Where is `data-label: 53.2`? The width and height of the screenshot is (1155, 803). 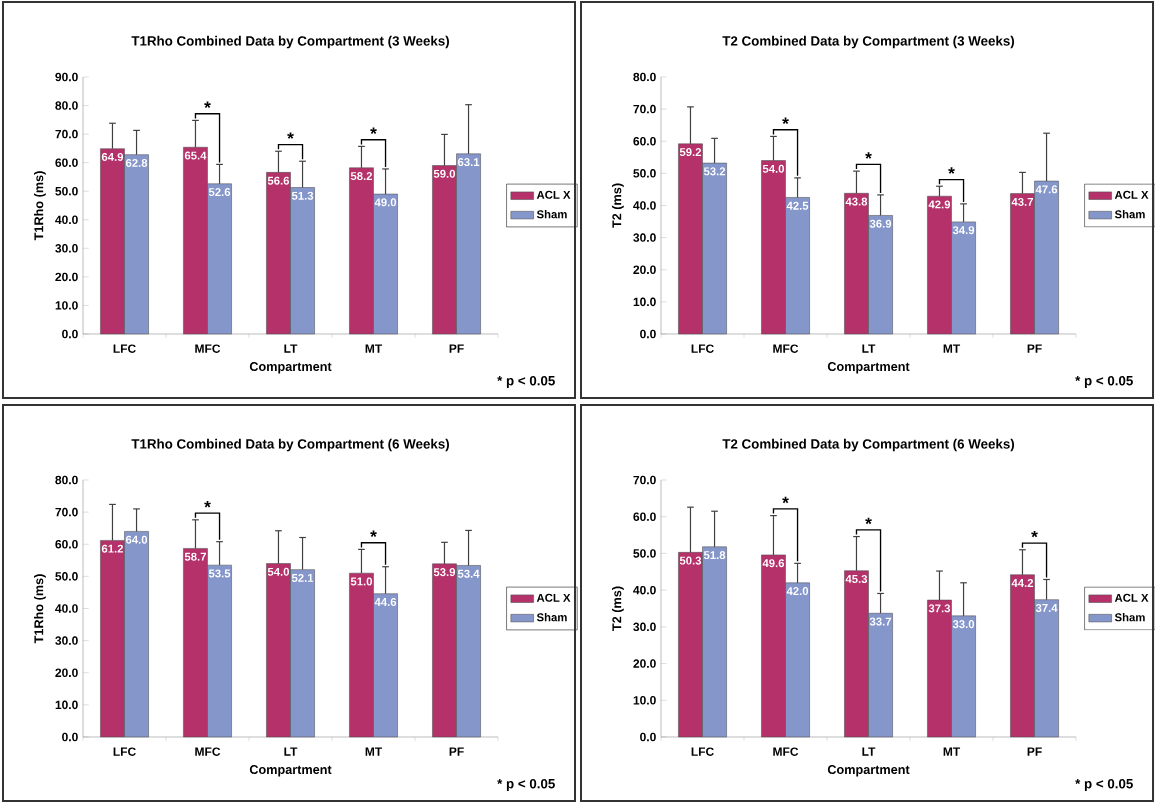 data-label: 53.2 is located at coordinates (714, 171).